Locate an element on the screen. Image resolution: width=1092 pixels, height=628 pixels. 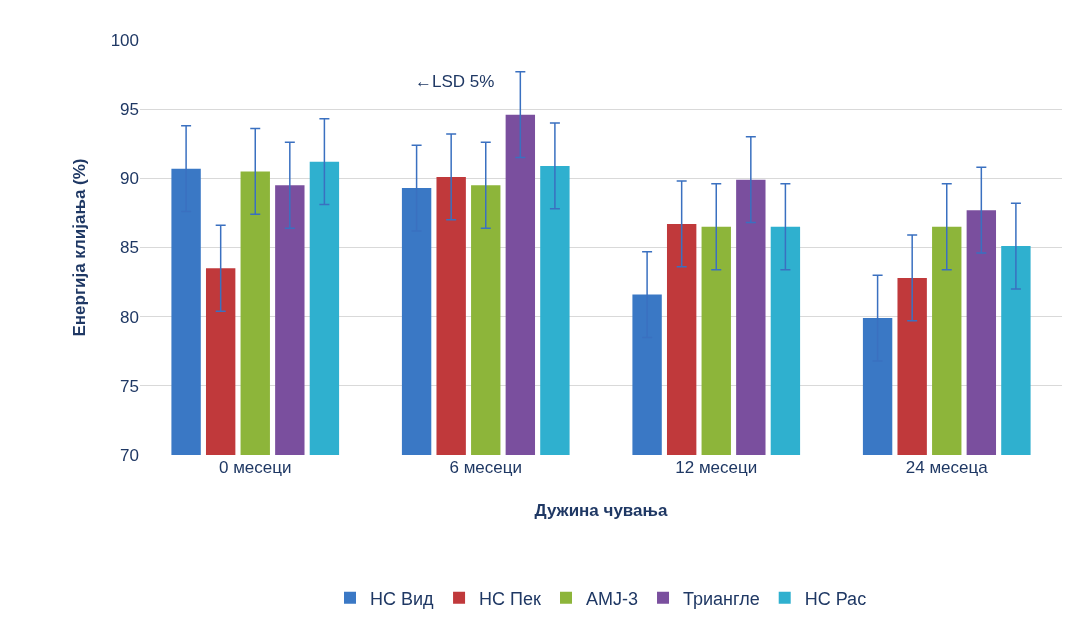
x-axis-title: Дужина чувања is located at coordinates (601, 510).